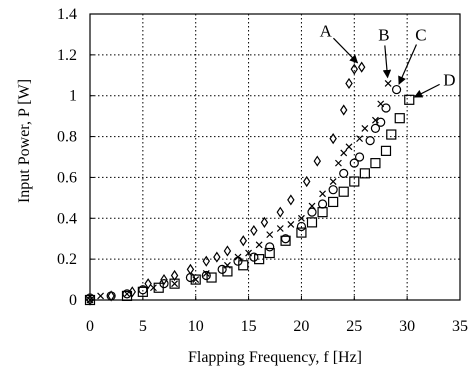  What do you see at coordinates (67, 218) in the screenshot?
I see `y-tick-label: 0.4` at bounding box center [67, 218].